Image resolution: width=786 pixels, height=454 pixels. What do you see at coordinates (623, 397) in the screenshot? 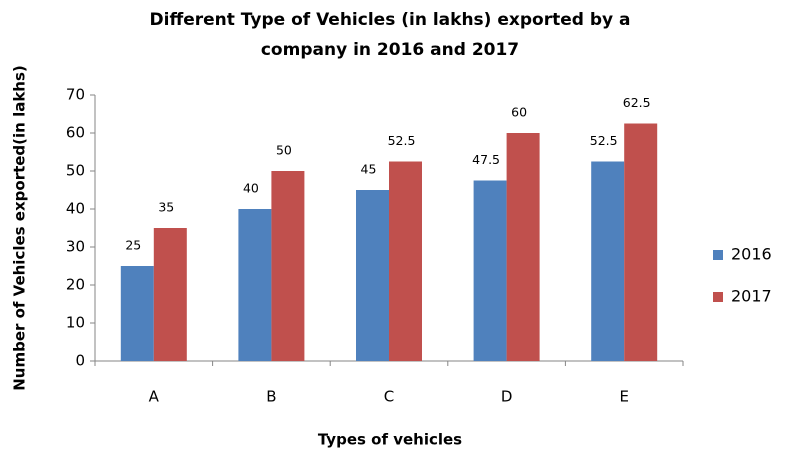
I see `x-tick-label: E` at bounding box center [623, 397].